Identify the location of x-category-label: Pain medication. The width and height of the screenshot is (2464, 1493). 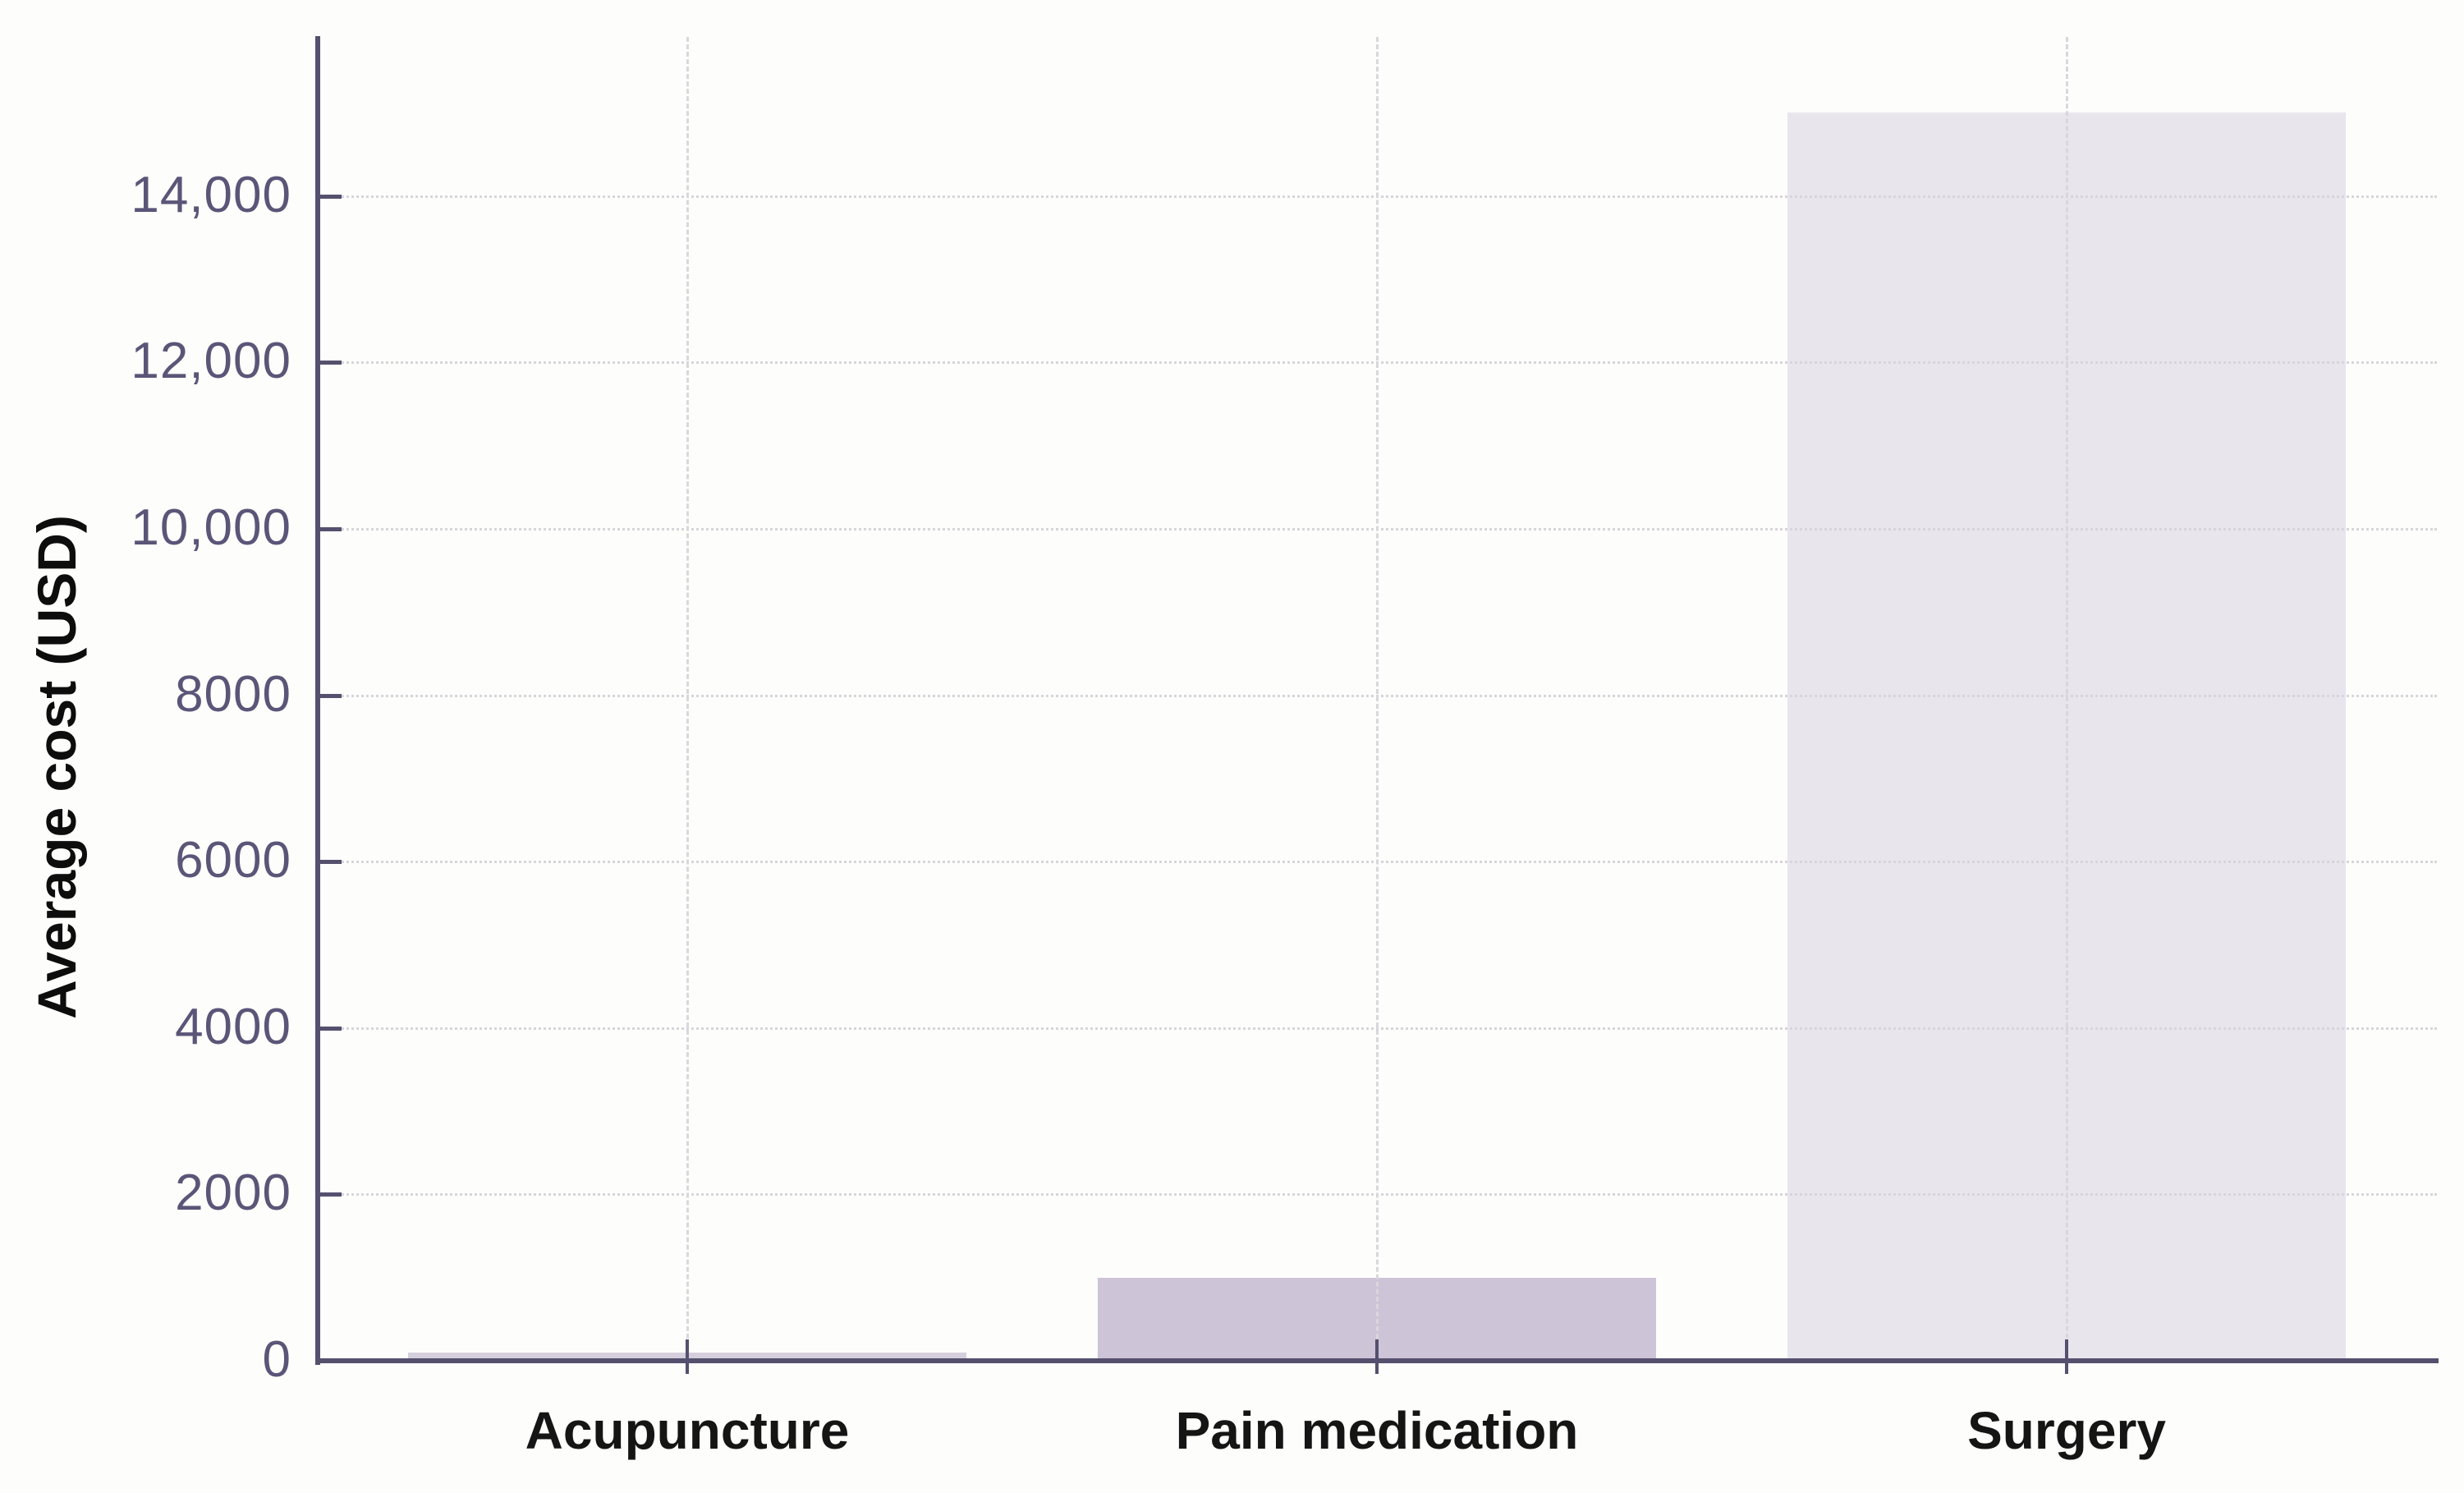
(1377, 1430).